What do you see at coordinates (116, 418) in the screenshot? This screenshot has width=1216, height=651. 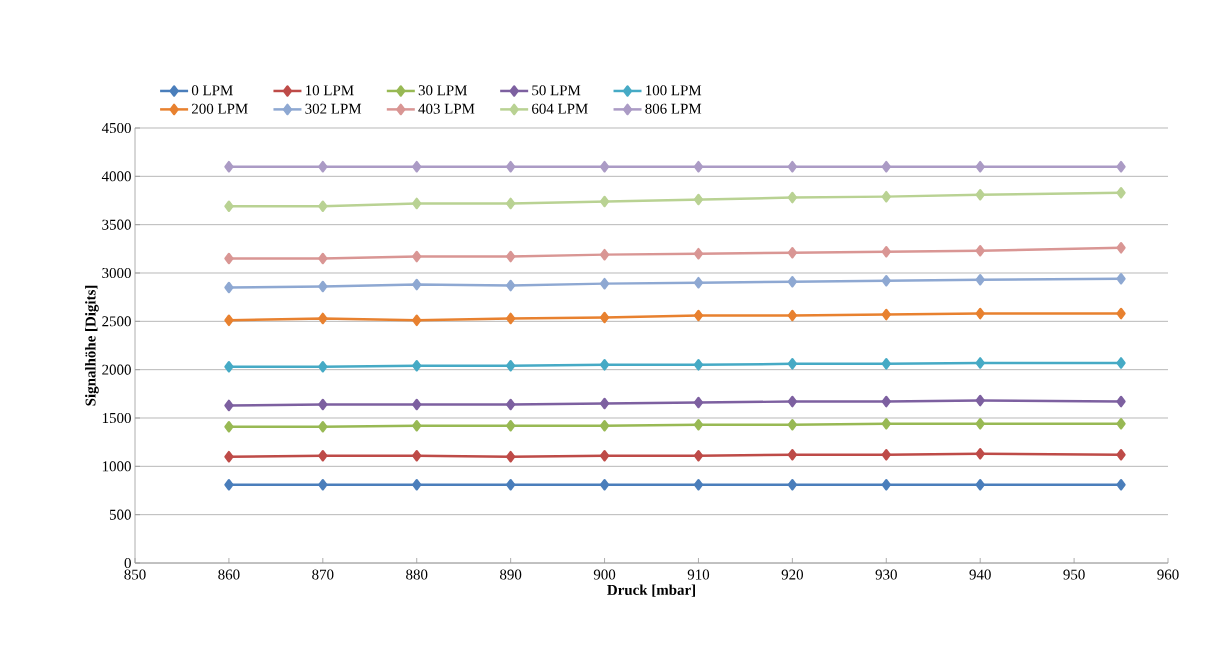 I see `y-tick-label: 1500` at bounding box center [116, 418].